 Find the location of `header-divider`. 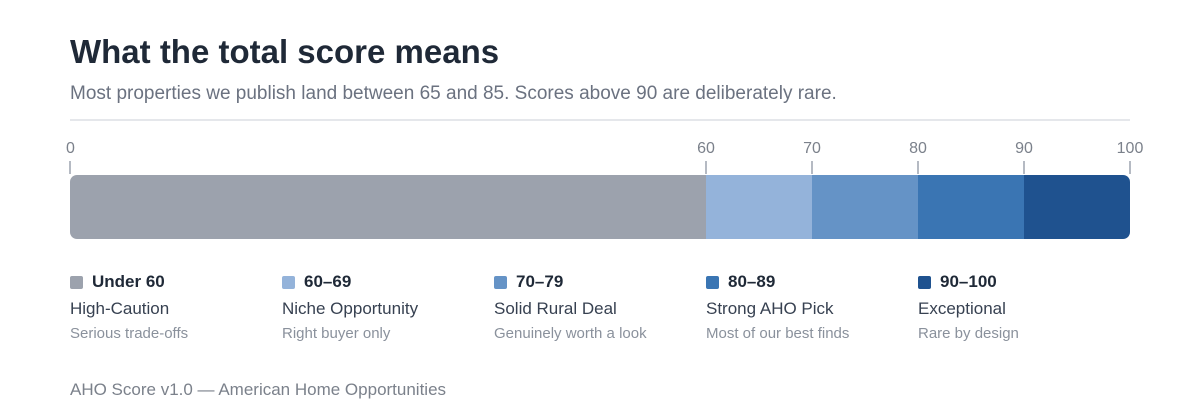

header-divider is located at coordinates (600, 120).